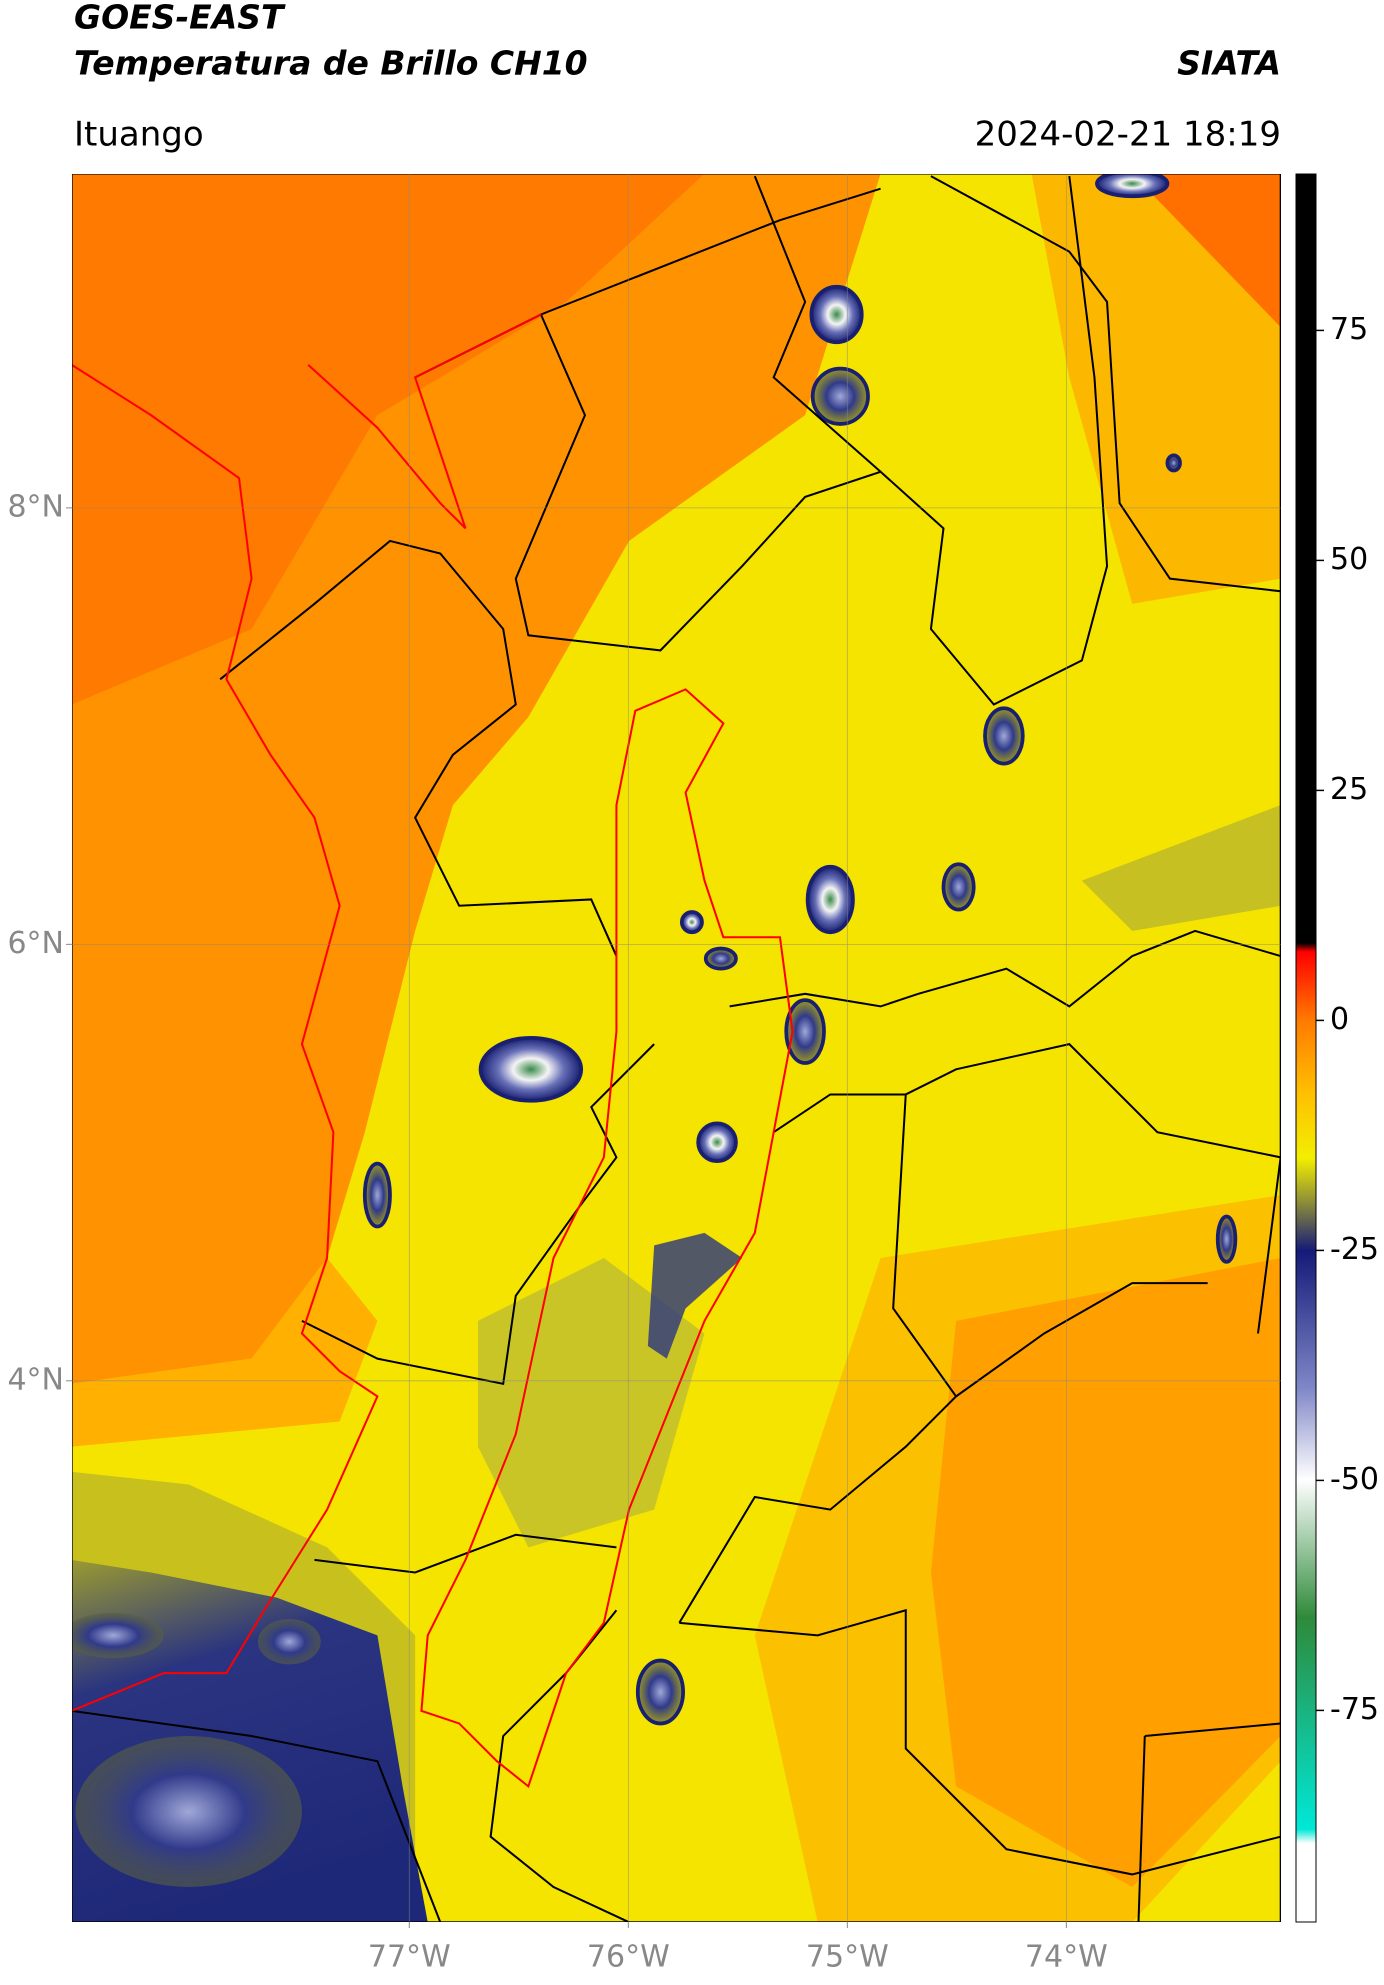 Image resolution: width=1384 pixels, height=1985 pixels. Describe the element at coordinates (1339, 1019) in the screenshot. I see `colorbar-tick-label: 0` at that location.